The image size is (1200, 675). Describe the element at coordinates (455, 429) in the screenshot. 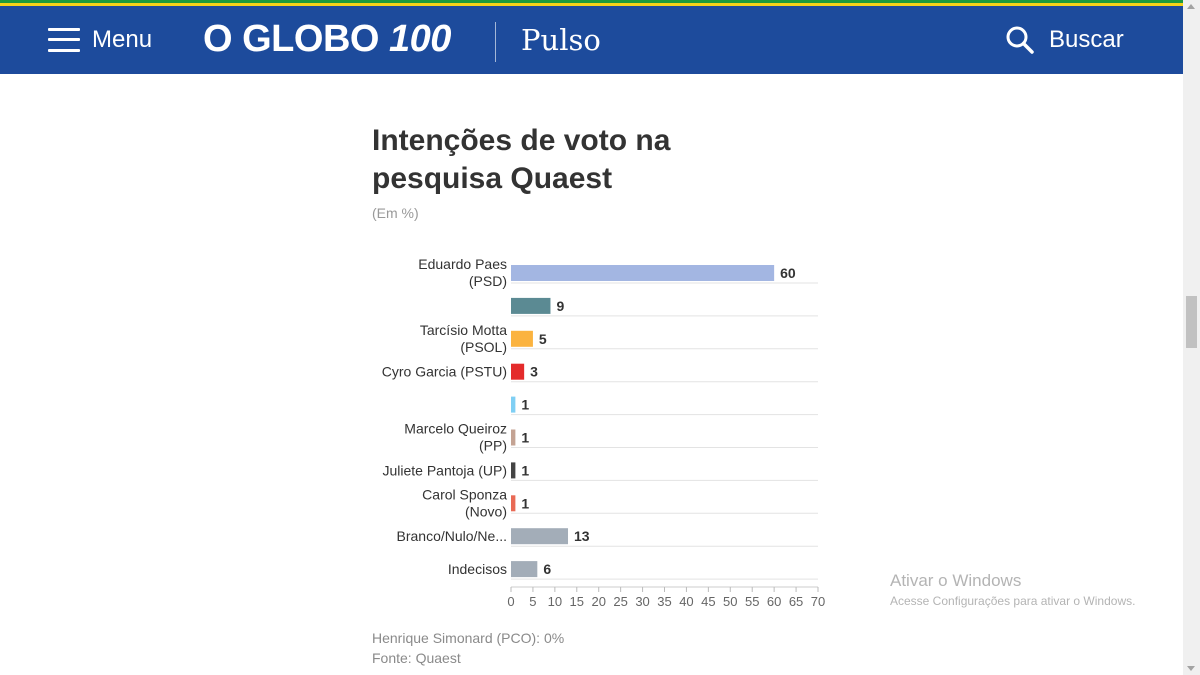

I see `category-label: Marcelo Queiroz` at that location.